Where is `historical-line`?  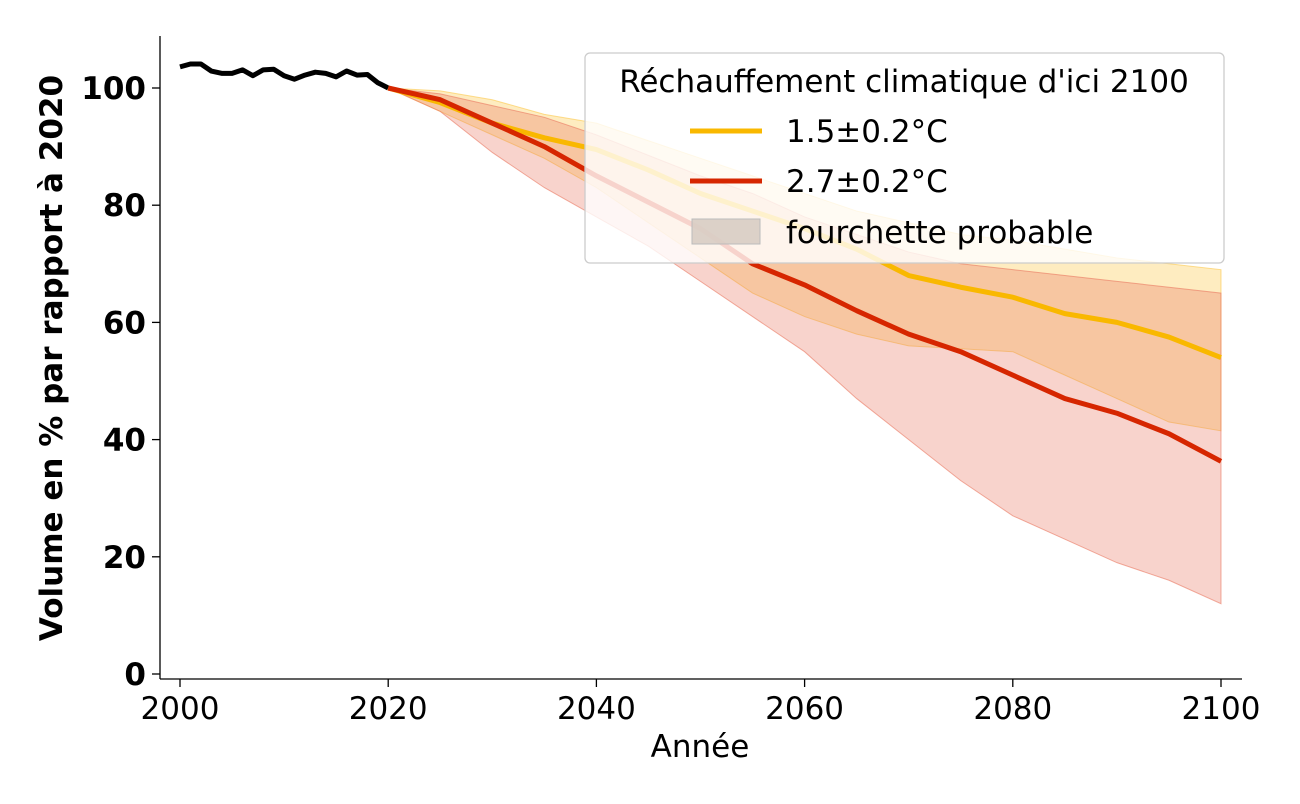 historical-line is located at coordinates (284, 76).